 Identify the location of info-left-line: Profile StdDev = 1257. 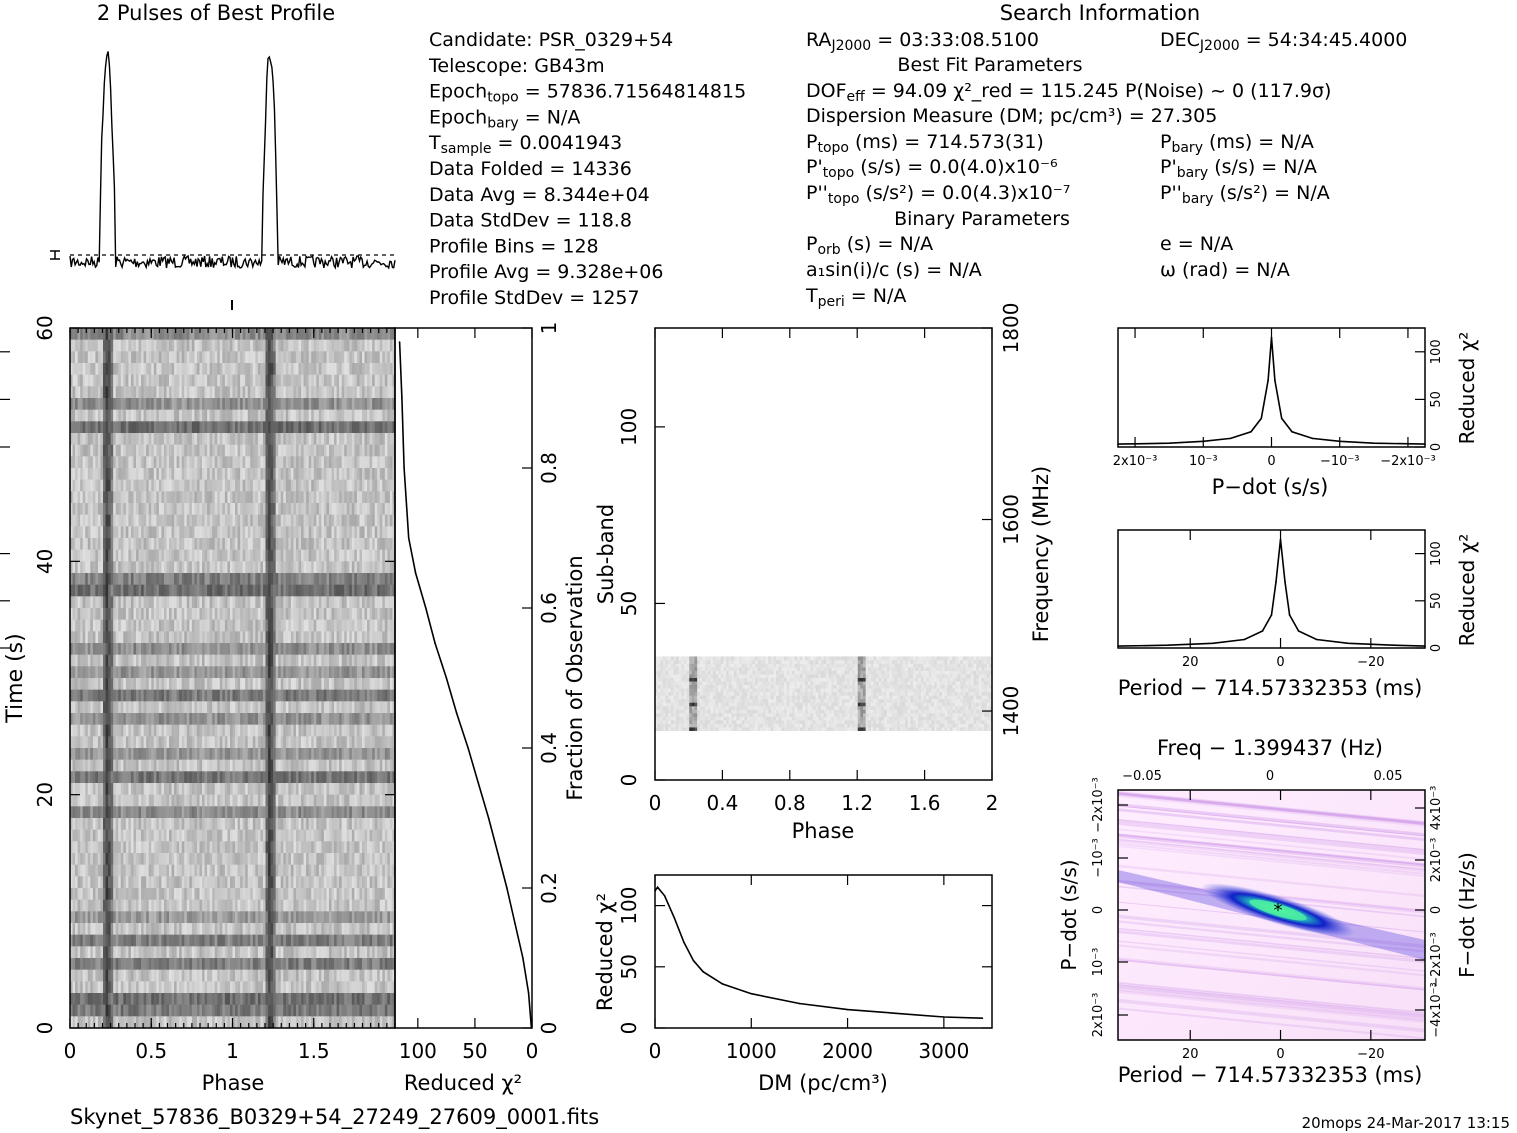
(534, 298).